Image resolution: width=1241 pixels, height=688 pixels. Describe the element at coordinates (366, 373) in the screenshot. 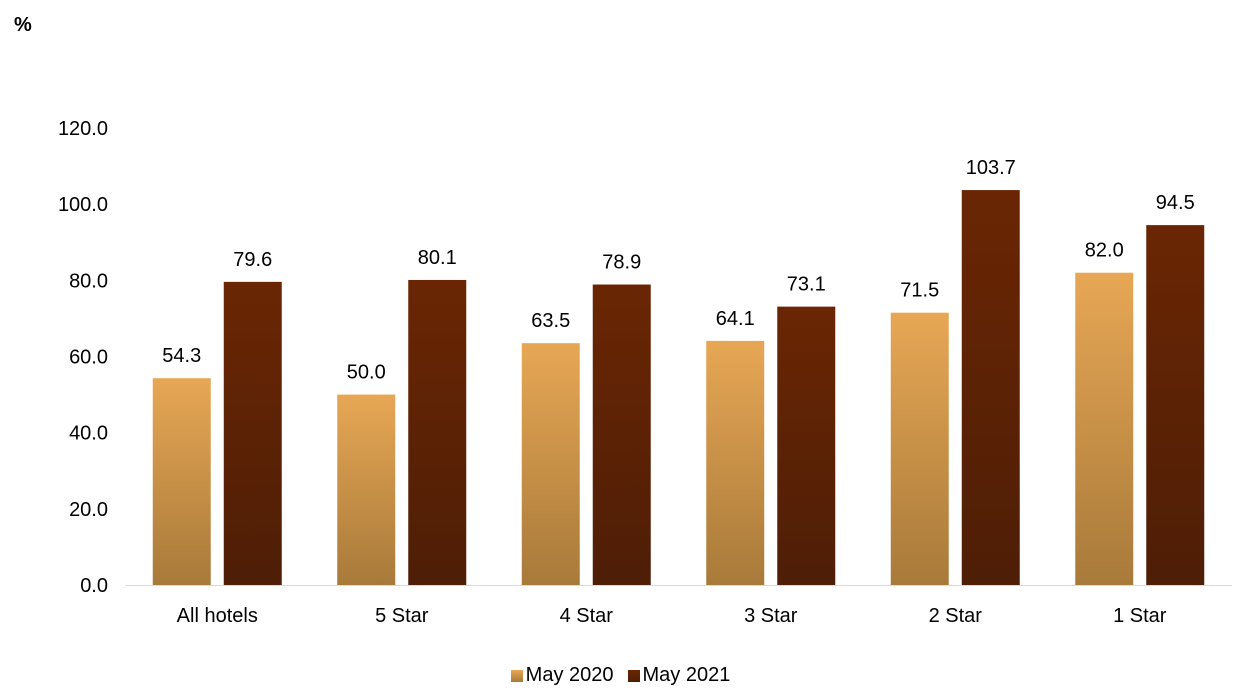

I see `data-label: 50.0` at that location.